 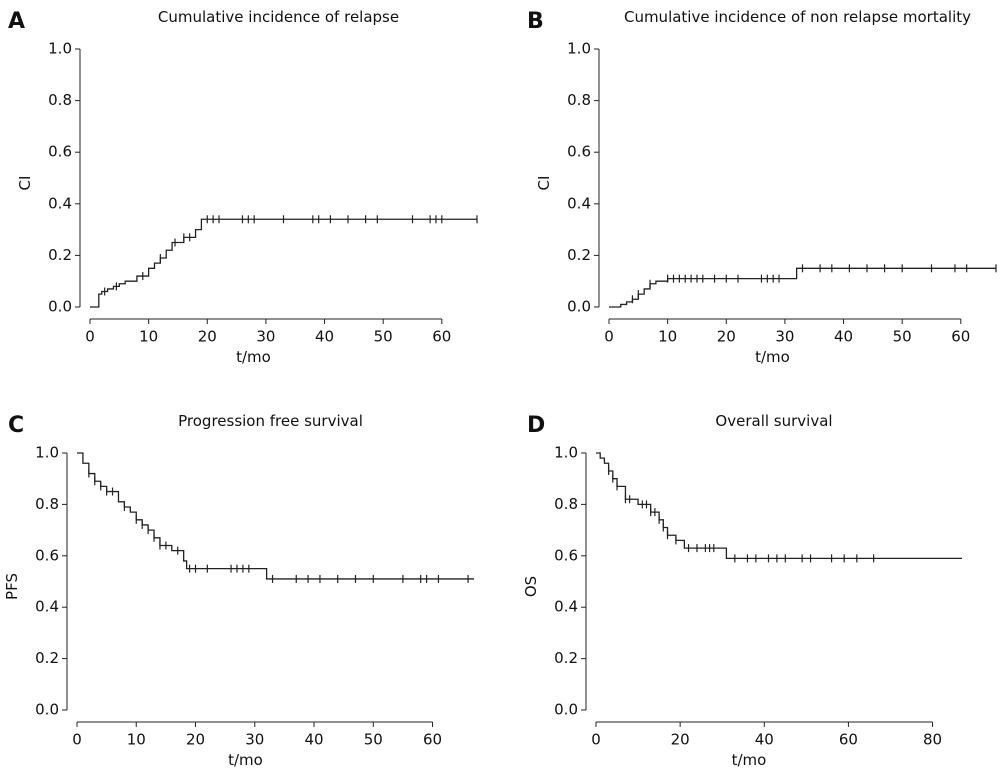 I want to click on chart-title: Overall survival, so click(x=773, y=421).